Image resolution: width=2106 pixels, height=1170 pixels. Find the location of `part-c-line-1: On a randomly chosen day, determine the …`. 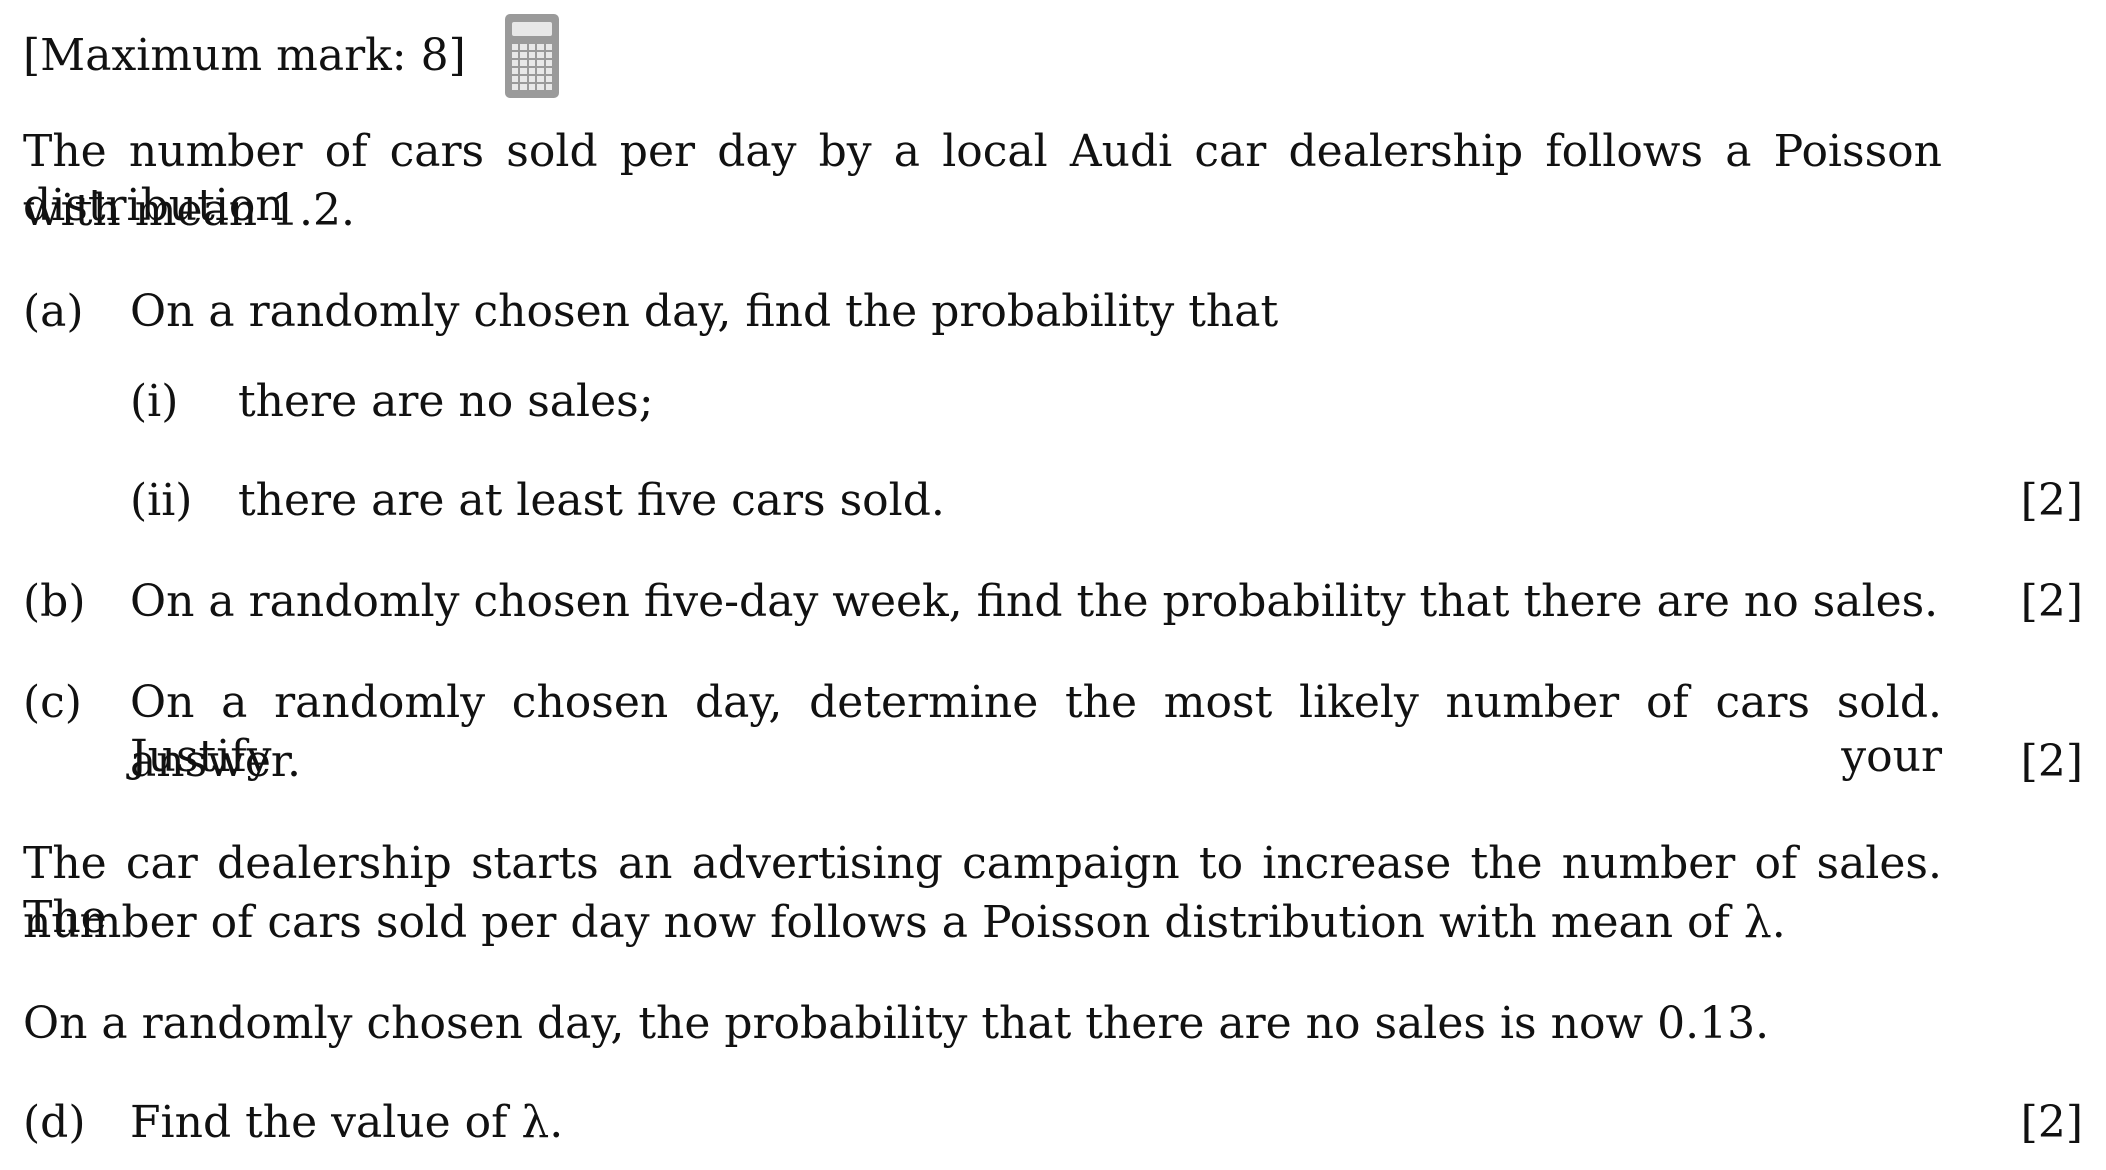

part-c-line-1: On a randomly chosen day, determine the … is located at coordinates (1036, 729).